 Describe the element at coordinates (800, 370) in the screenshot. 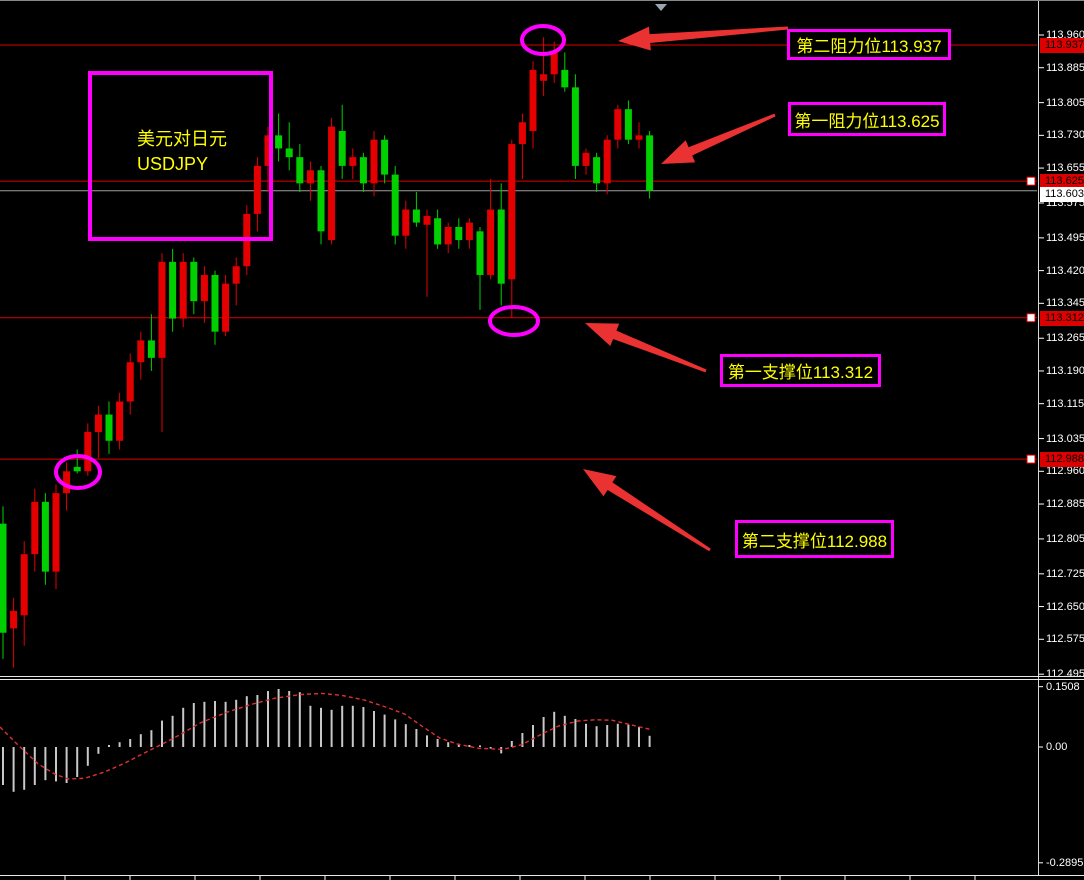

I see `support1-label-box: 第一支撑位113.312` at that location.